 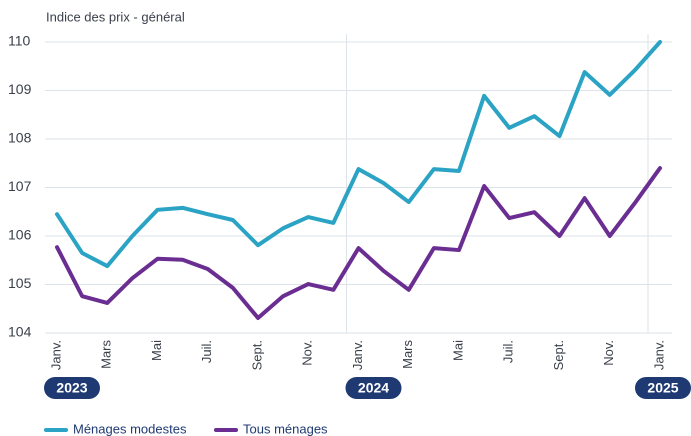 I want to click on year-label: 2023, so click(x=71, y=388).